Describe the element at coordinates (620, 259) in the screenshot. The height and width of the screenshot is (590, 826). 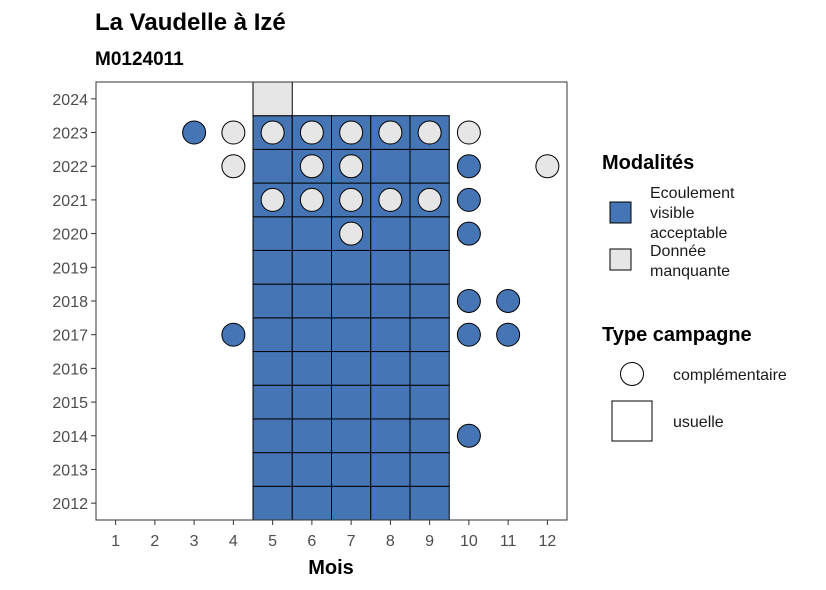
I see `legend-key-manquante` at that location.